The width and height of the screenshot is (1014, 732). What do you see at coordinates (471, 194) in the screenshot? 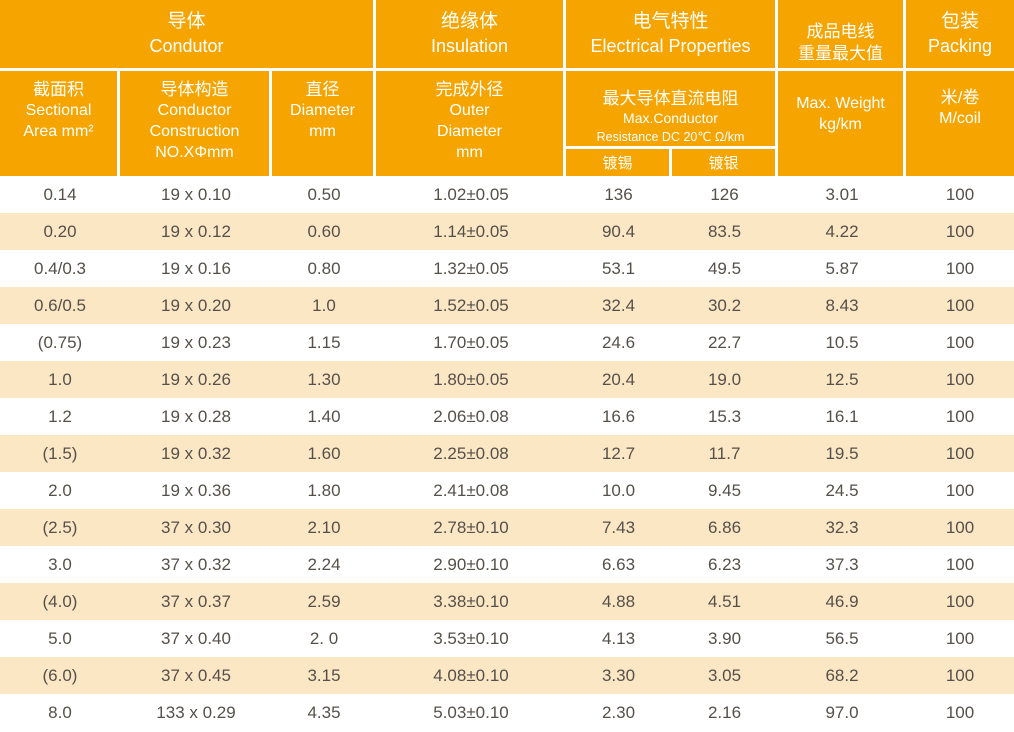
I see `cell-outer-diameter: 1.02±0.05` at bounding box center [471, 194].